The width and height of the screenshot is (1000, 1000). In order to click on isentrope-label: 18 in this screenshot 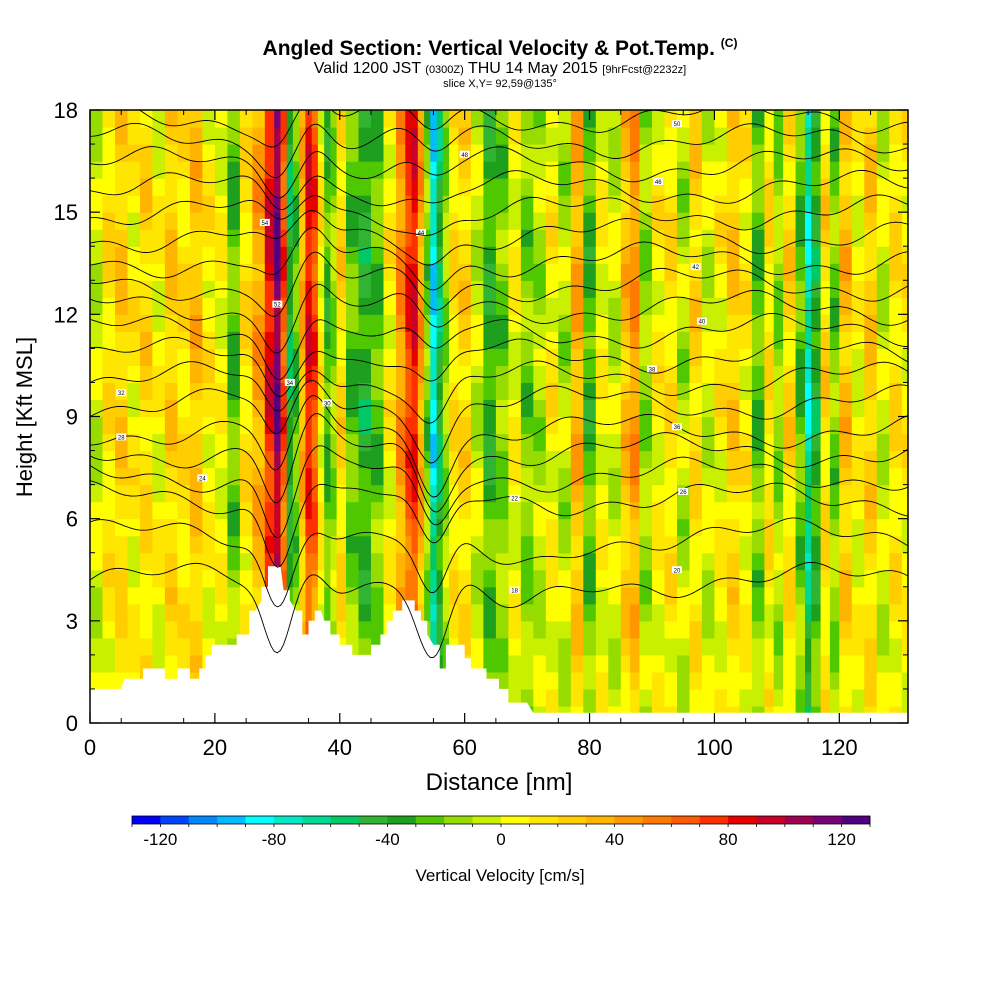, I will do `click(514, 592)`.